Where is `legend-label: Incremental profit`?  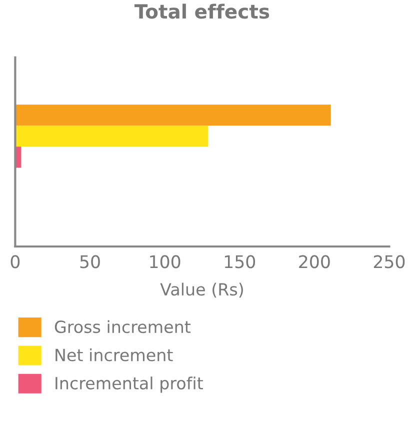
legend-label: Incremental profit is located at coordinates (129, 384).